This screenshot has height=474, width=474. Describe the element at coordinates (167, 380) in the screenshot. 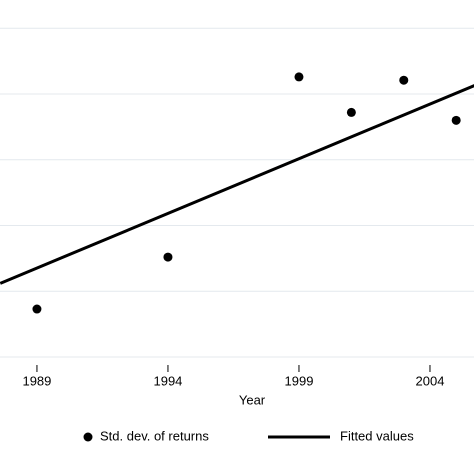

I see `x-tick-label: 1994` at that location.